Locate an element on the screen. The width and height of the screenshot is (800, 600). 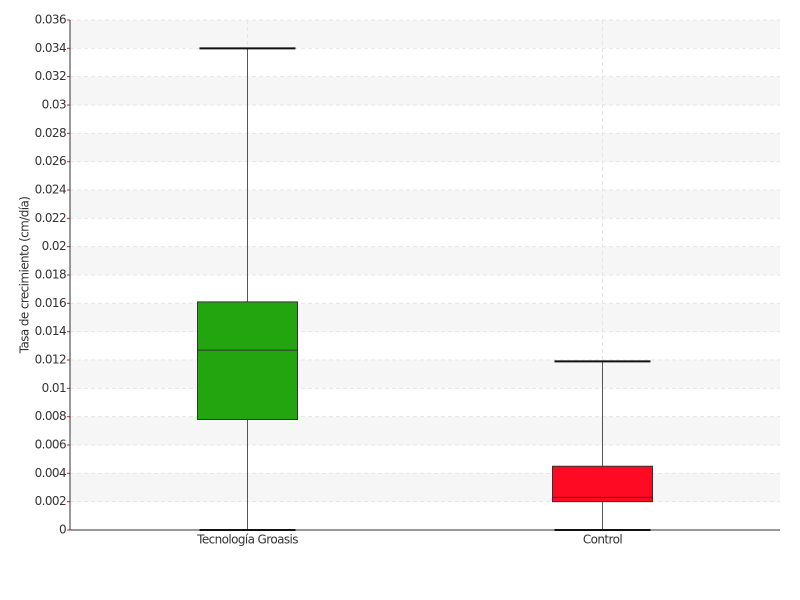
y-tick-label: 0.018 is located at coordinates (50, 275).